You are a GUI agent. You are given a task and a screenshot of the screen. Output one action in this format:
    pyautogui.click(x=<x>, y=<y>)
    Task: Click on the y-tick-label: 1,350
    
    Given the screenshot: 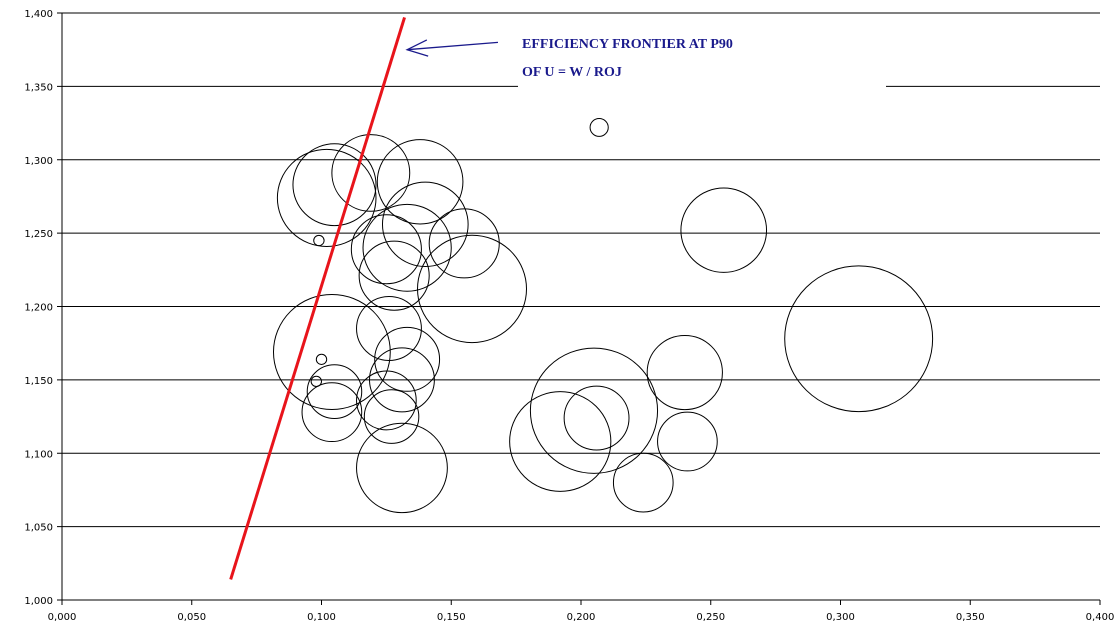 What is the action you would take?
    pyautogui.click(x=38, y=87)
    